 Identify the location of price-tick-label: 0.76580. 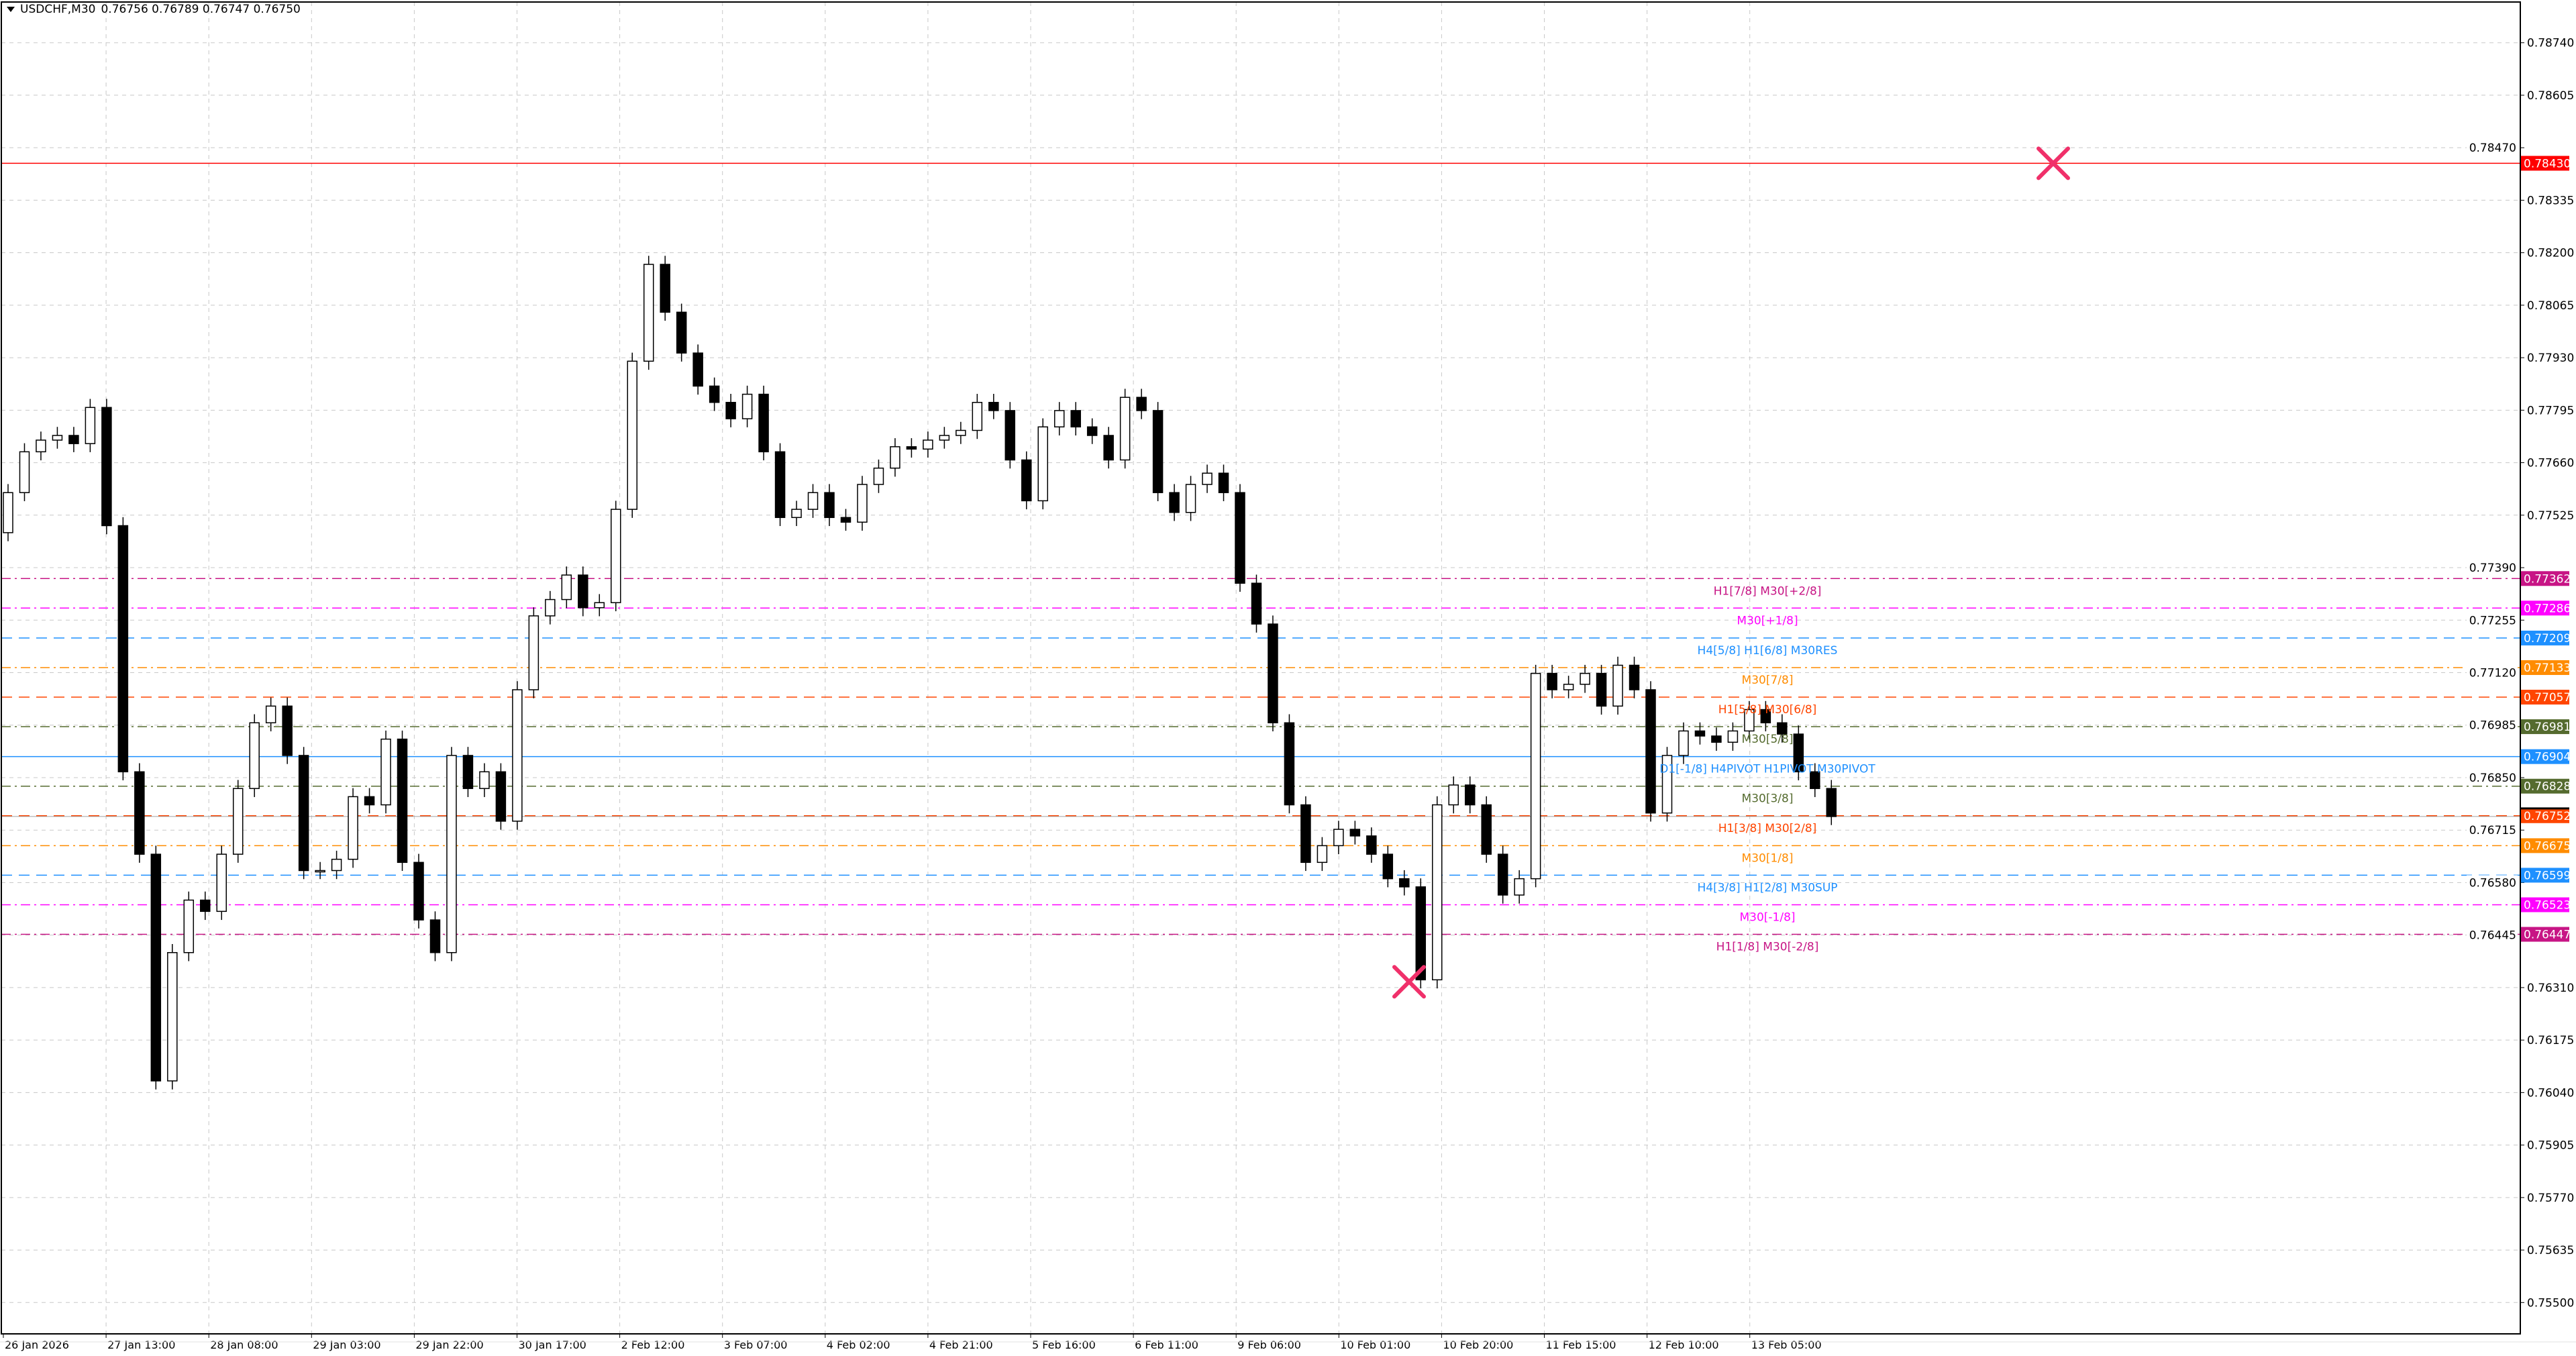
(2492, 883).